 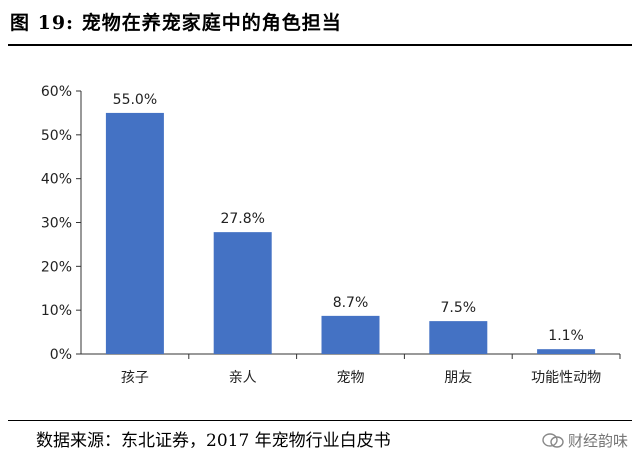 I want to click on watermark-text: 财经韵味, so click(x=597, y=441).